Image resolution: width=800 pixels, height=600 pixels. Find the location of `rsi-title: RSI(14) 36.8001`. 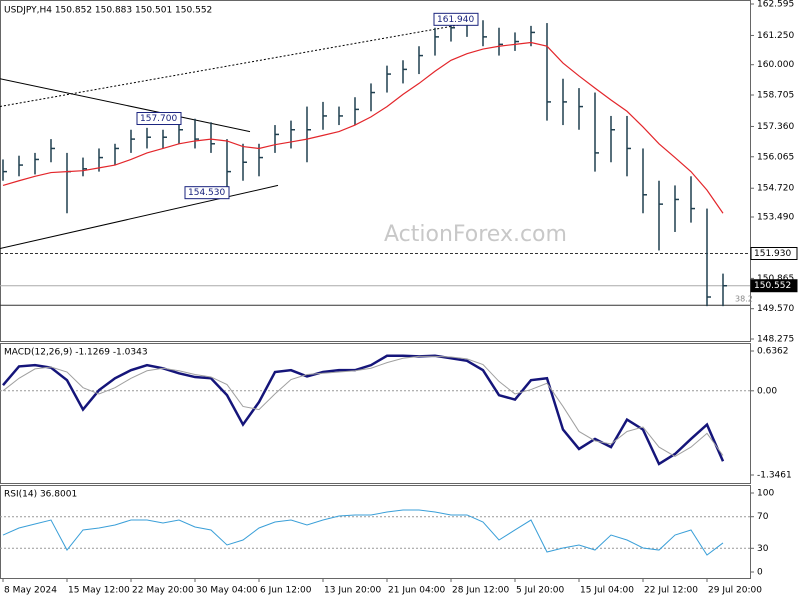

rsi-title: RSI(14) 36.8001 is located at coordinates (40, 495).